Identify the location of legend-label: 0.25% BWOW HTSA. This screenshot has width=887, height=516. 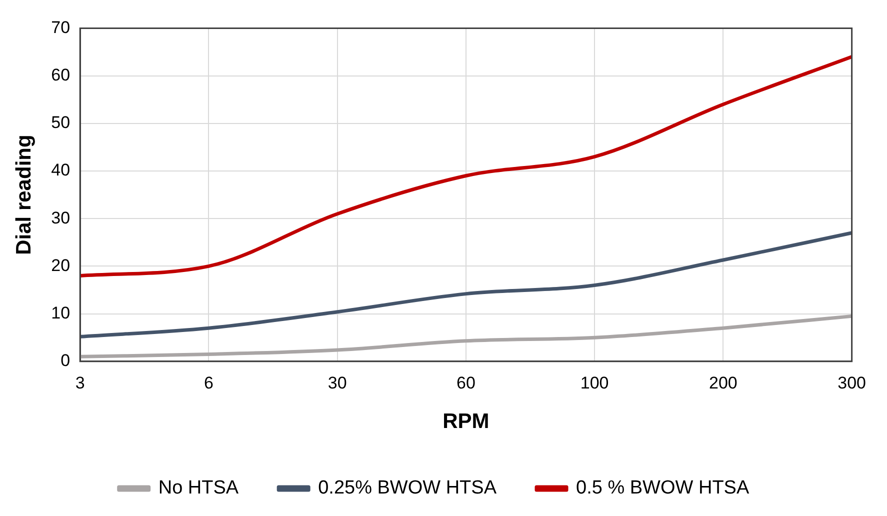
(407, 488).